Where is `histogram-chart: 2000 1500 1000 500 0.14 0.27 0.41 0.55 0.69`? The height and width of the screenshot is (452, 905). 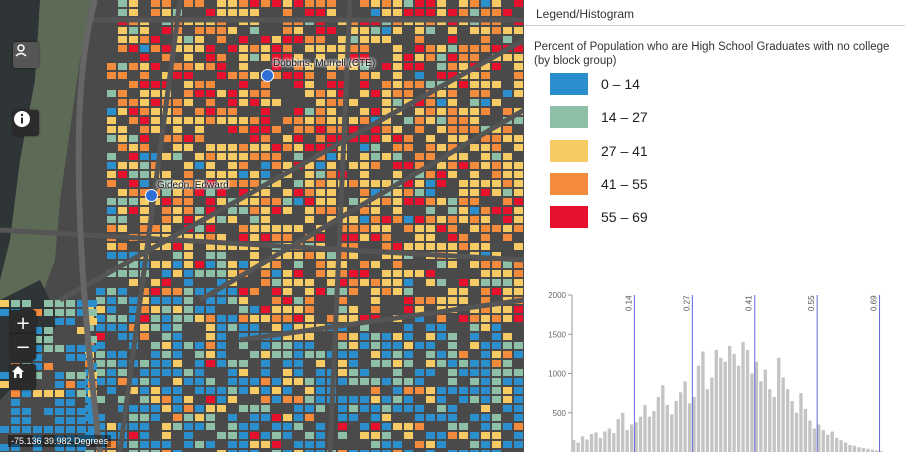
histogram-chart: 2000 1500 1000 500 0.14 0.27 0.41 0.55 0.69 is located at coordinates (715, 371).